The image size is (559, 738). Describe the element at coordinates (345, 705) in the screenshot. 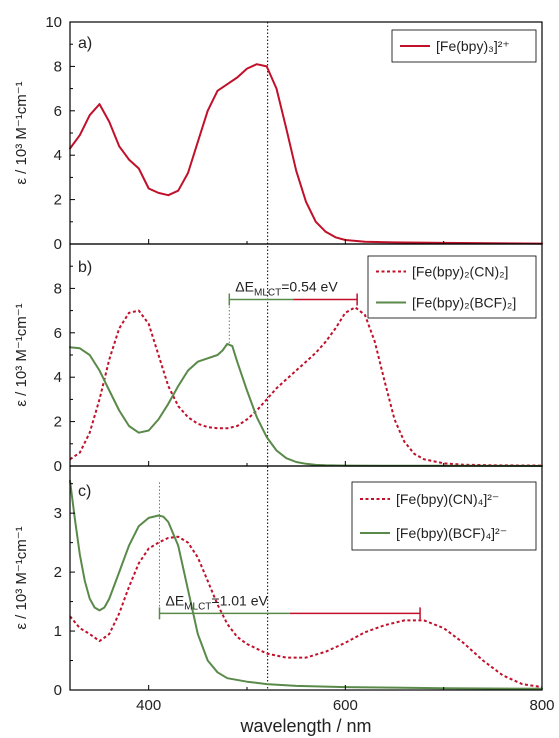

I see `x-tick-label: 600` at that location.